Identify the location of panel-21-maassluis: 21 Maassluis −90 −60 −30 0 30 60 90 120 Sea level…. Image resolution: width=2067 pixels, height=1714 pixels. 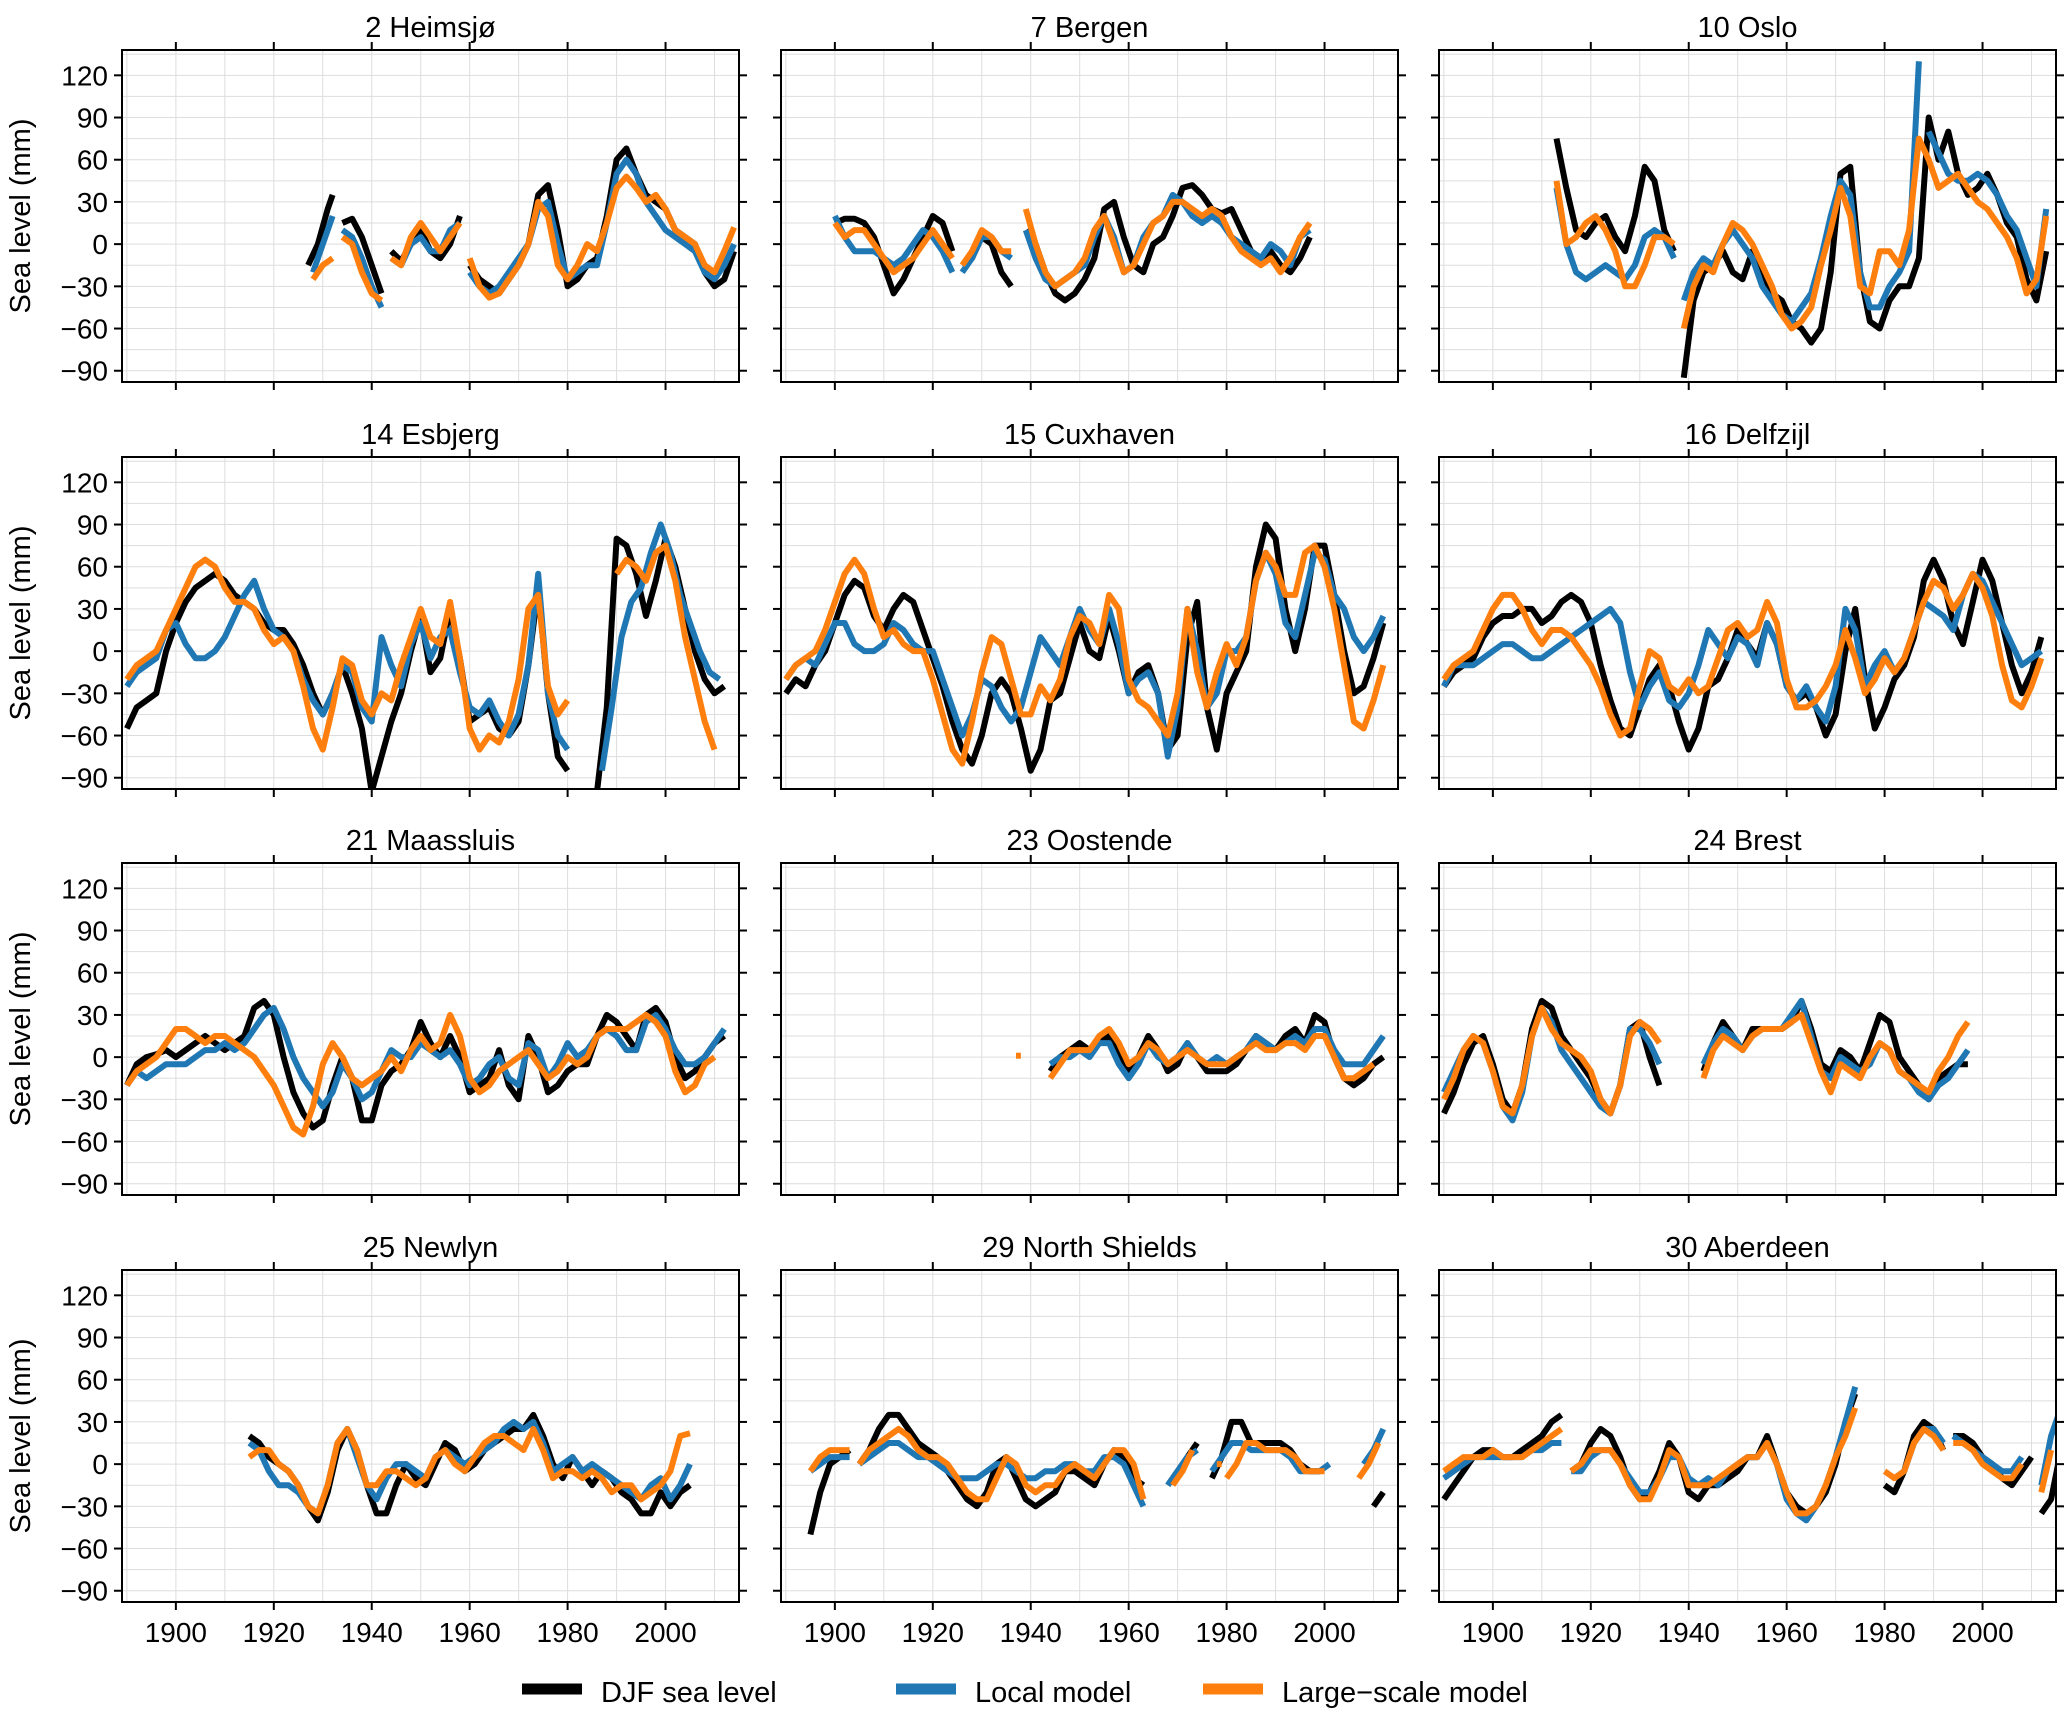
(376, 1014).